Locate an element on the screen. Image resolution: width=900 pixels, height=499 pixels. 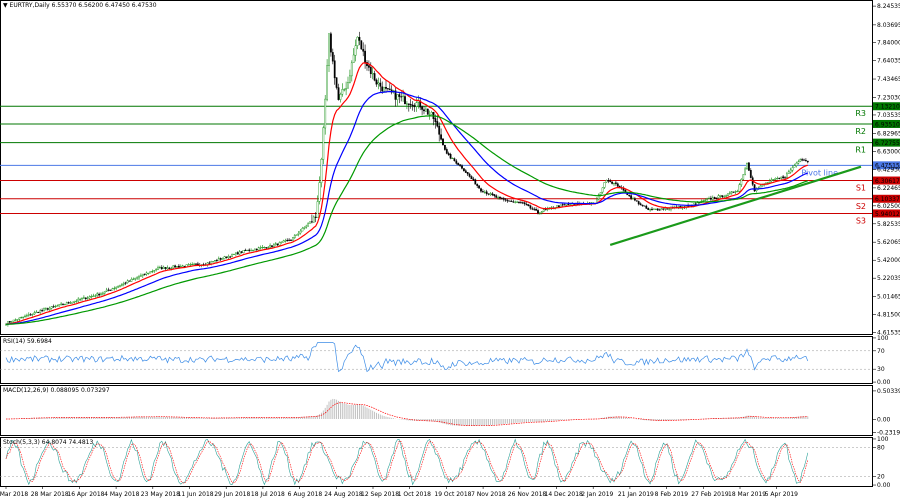
trend-line is located at coordinates (735, 206).